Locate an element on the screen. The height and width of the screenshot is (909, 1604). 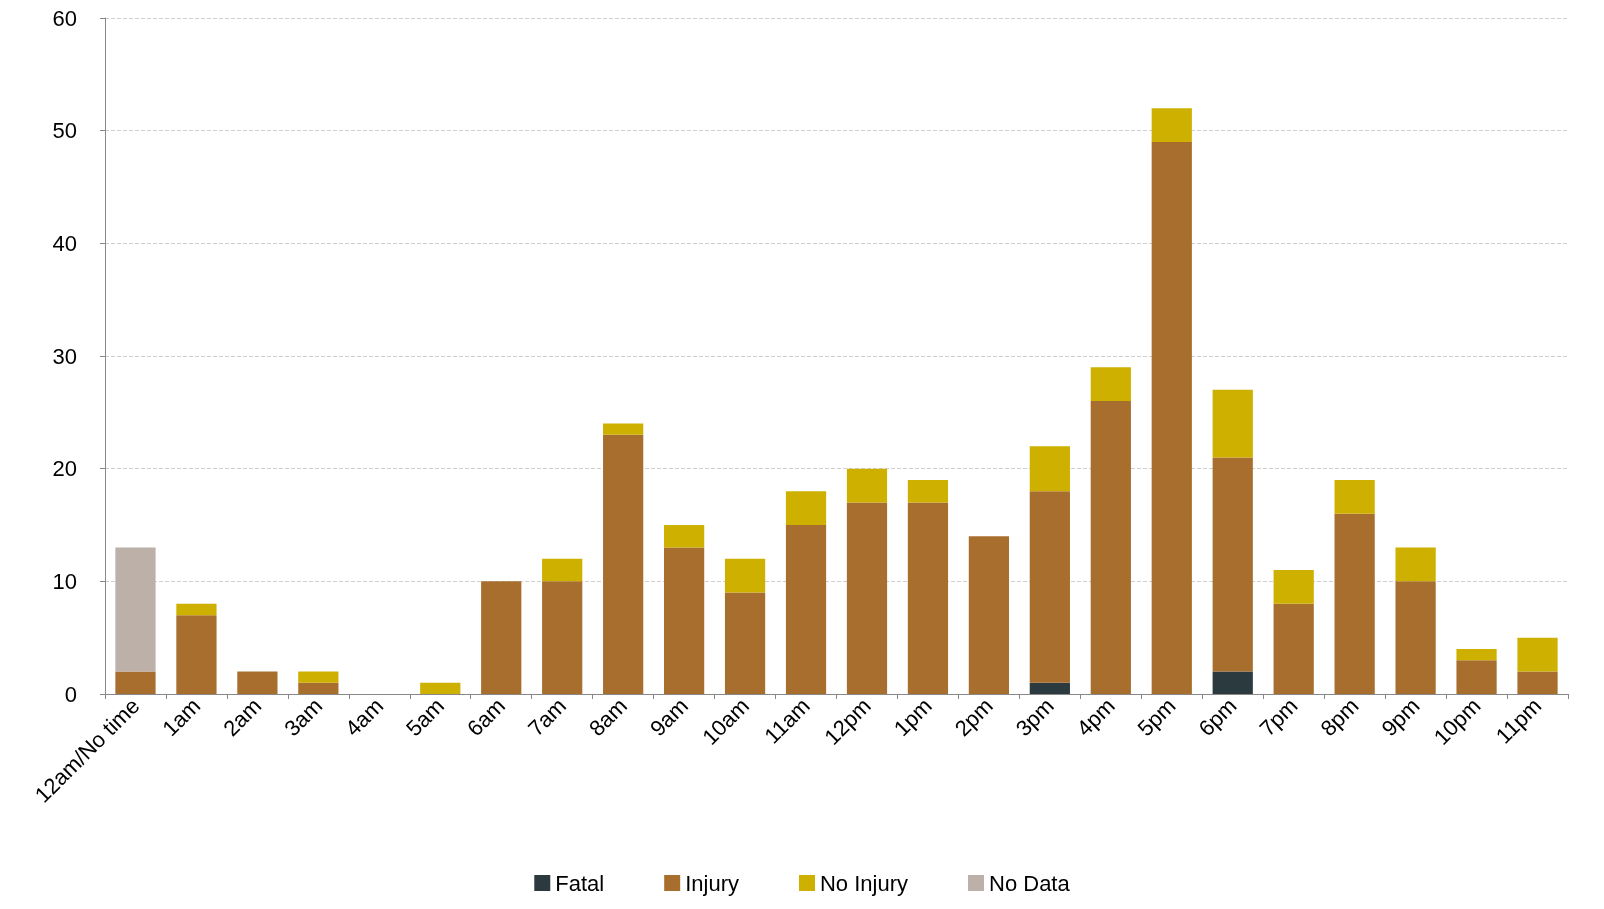
x-tick-label: 1pm is located at coordinates (912, 717).